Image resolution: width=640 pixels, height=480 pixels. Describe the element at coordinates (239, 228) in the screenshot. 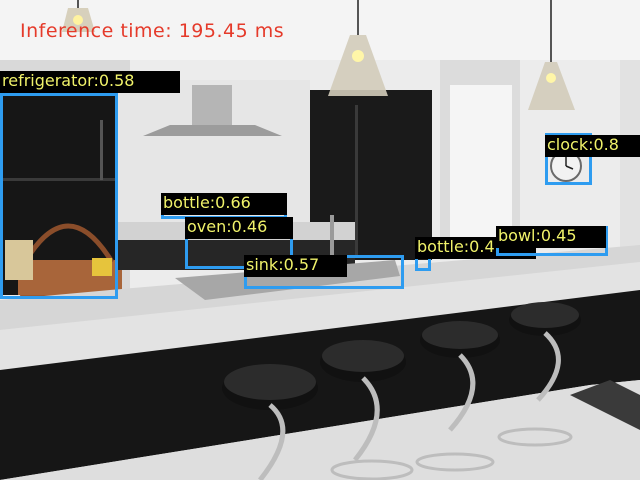

I see `detection-label-oven: oven:0.46` at that location.